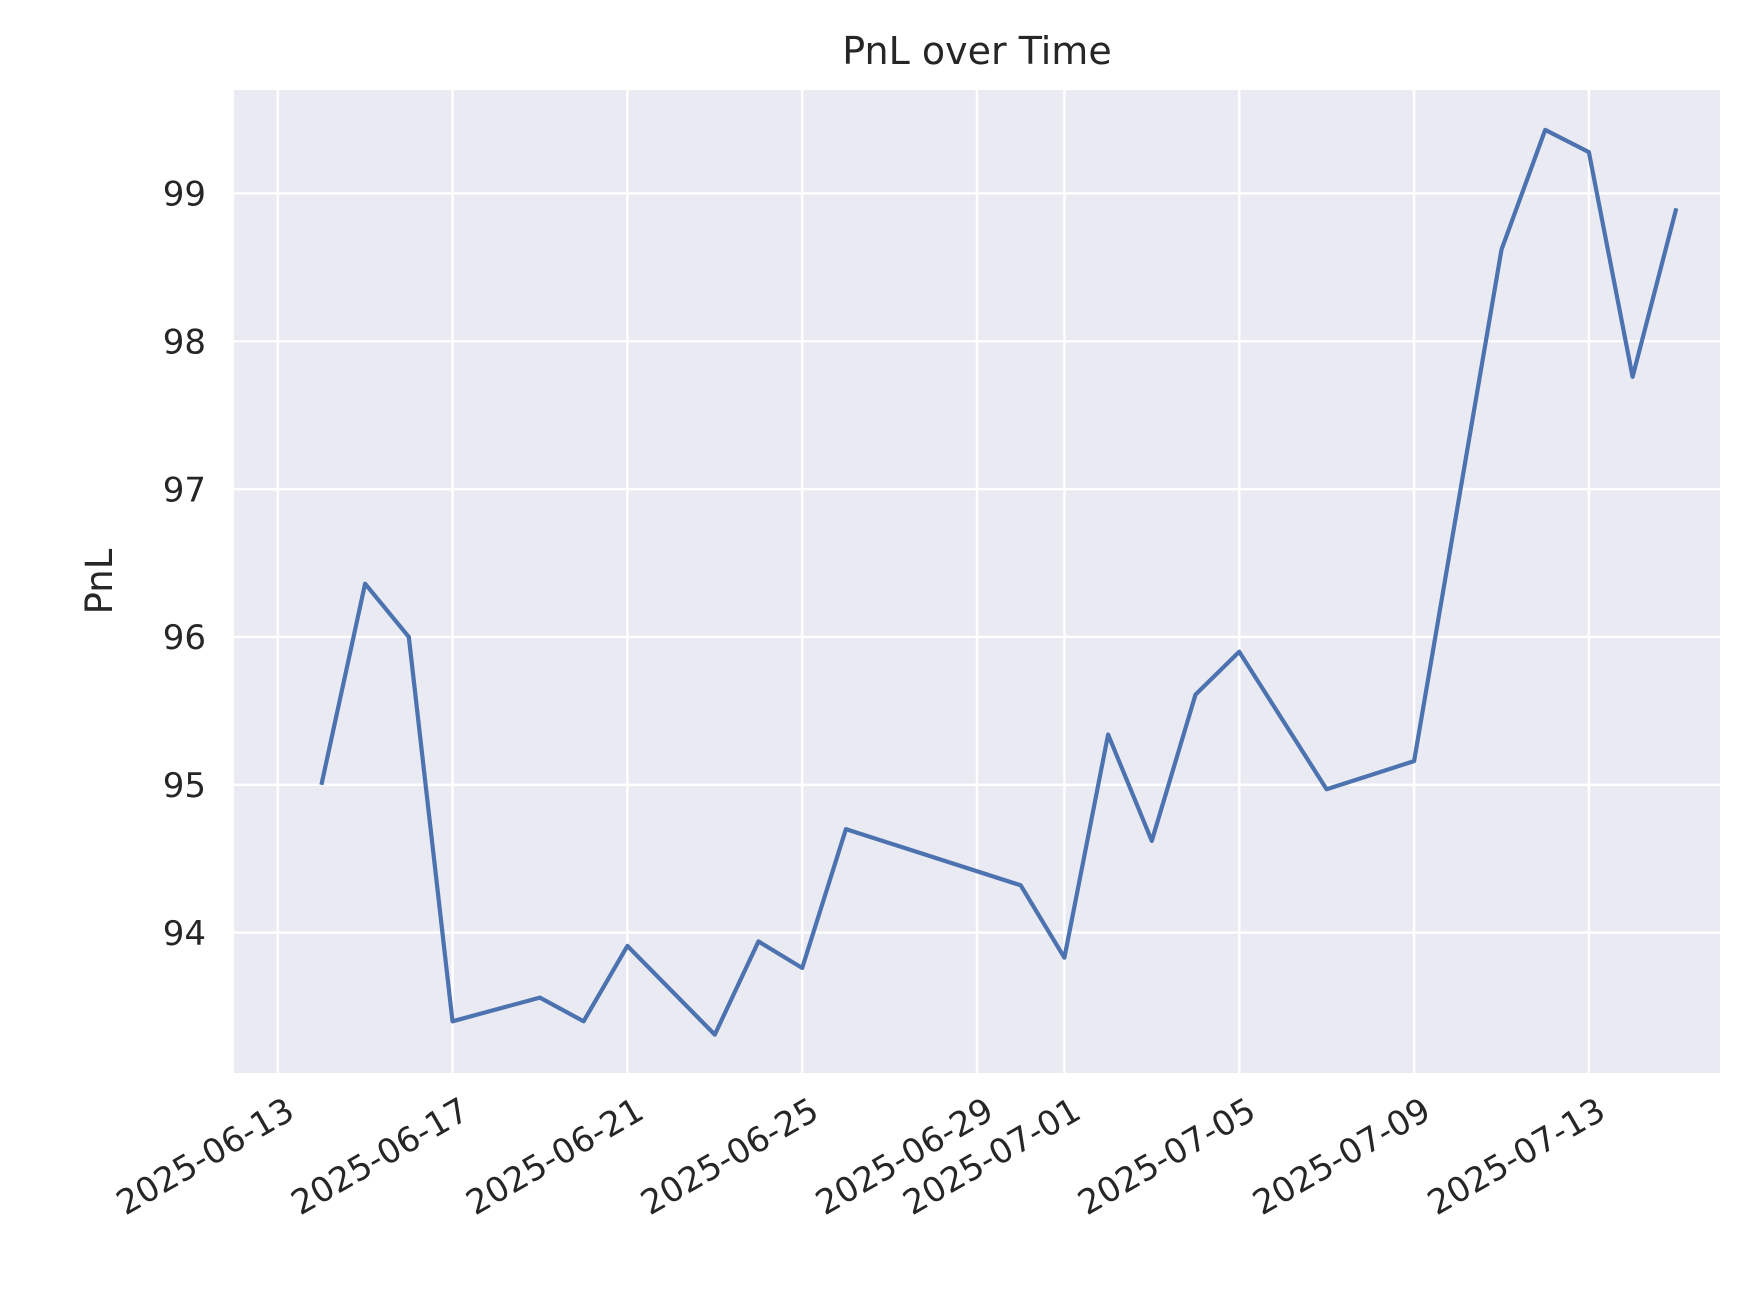 The image size is (1748, 1294). Describe the element at coordinates (1166, 1156) in the screenshot. I see `x-tick-label: 2025-07-05` at that location.